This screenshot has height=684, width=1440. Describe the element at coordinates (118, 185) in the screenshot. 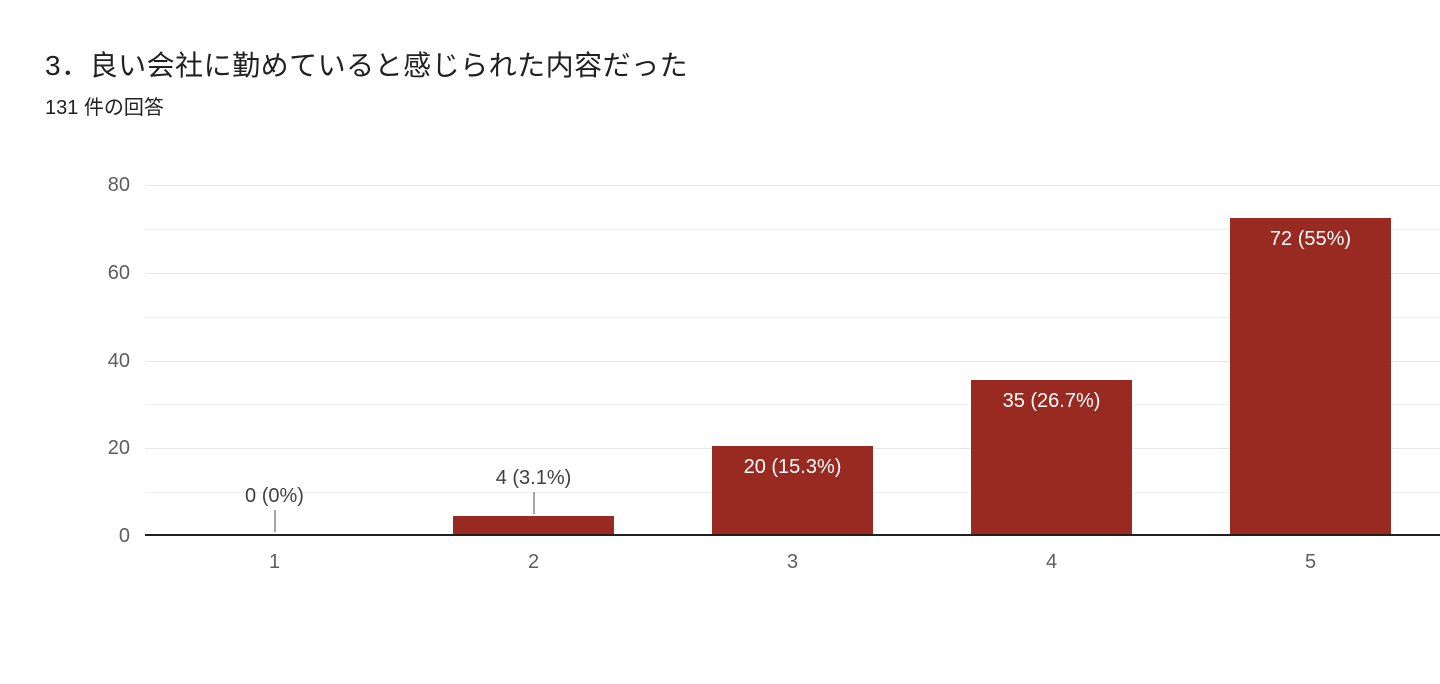

I see `y-tick-label-80: 80` at that location.